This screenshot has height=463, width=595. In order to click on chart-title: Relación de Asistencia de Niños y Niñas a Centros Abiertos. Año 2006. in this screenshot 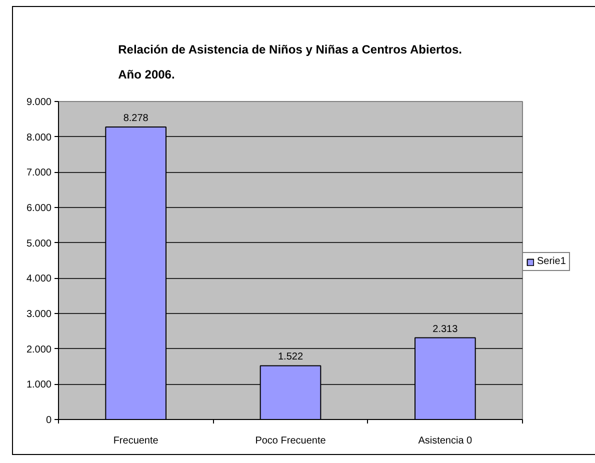, I will do `click(290, 62)`.